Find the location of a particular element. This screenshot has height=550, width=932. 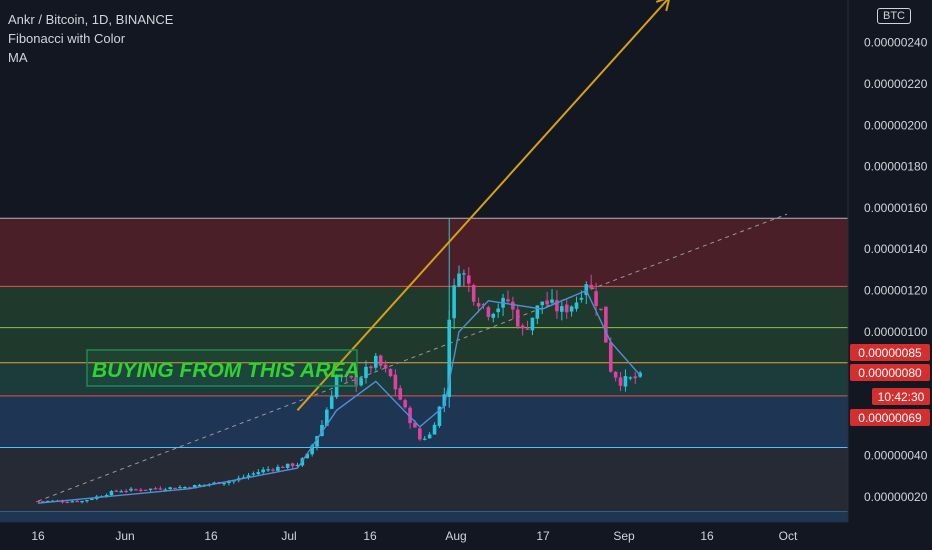

x-tick-label: 17 is located at coordinates (543, 536).